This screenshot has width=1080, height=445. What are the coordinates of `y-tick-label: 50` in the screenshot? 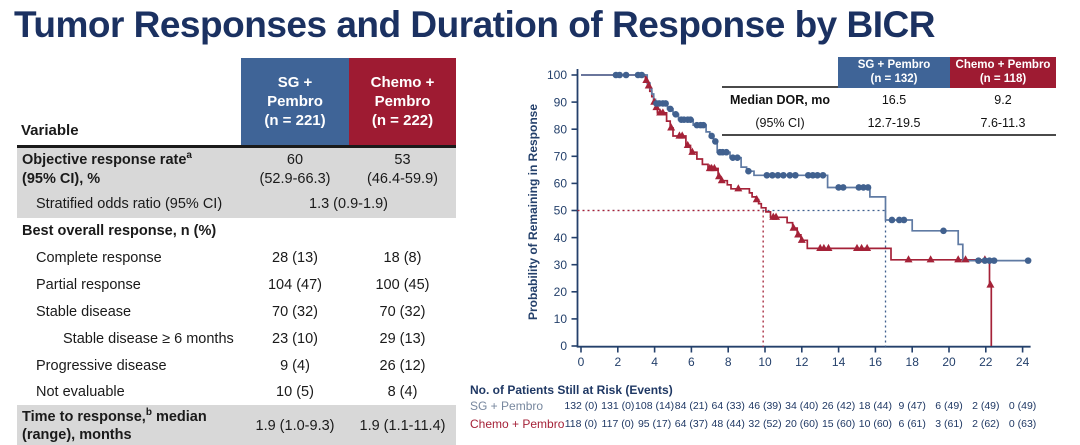 It's located at (561, 211).